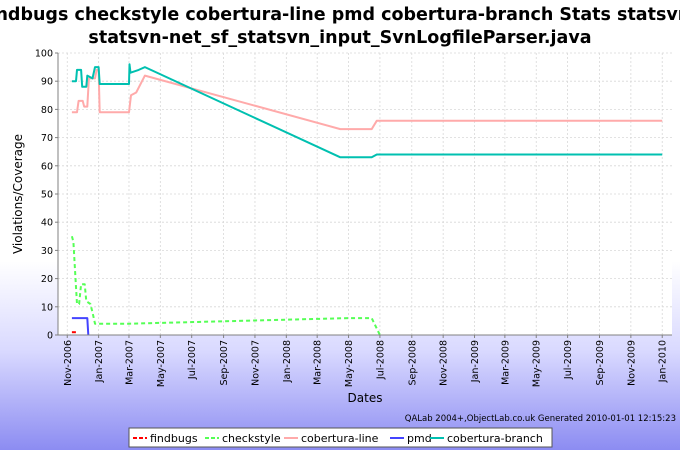  Describe the element at coordinates (663, 361) in the screenshot. I see `x-tick-label: Jan-2010` at that location.